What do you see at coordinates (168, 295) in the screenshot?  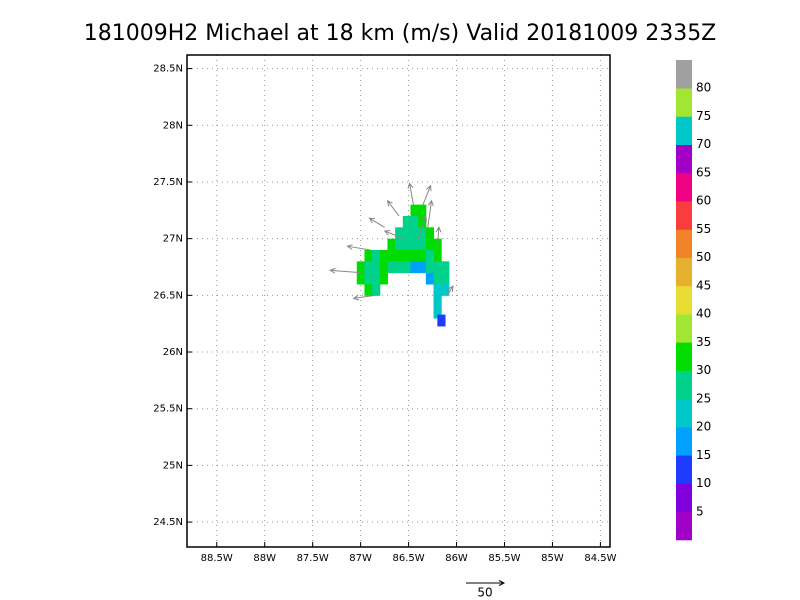 I see `y-tick-label: 26.5N` at bounding box center [168, 295].